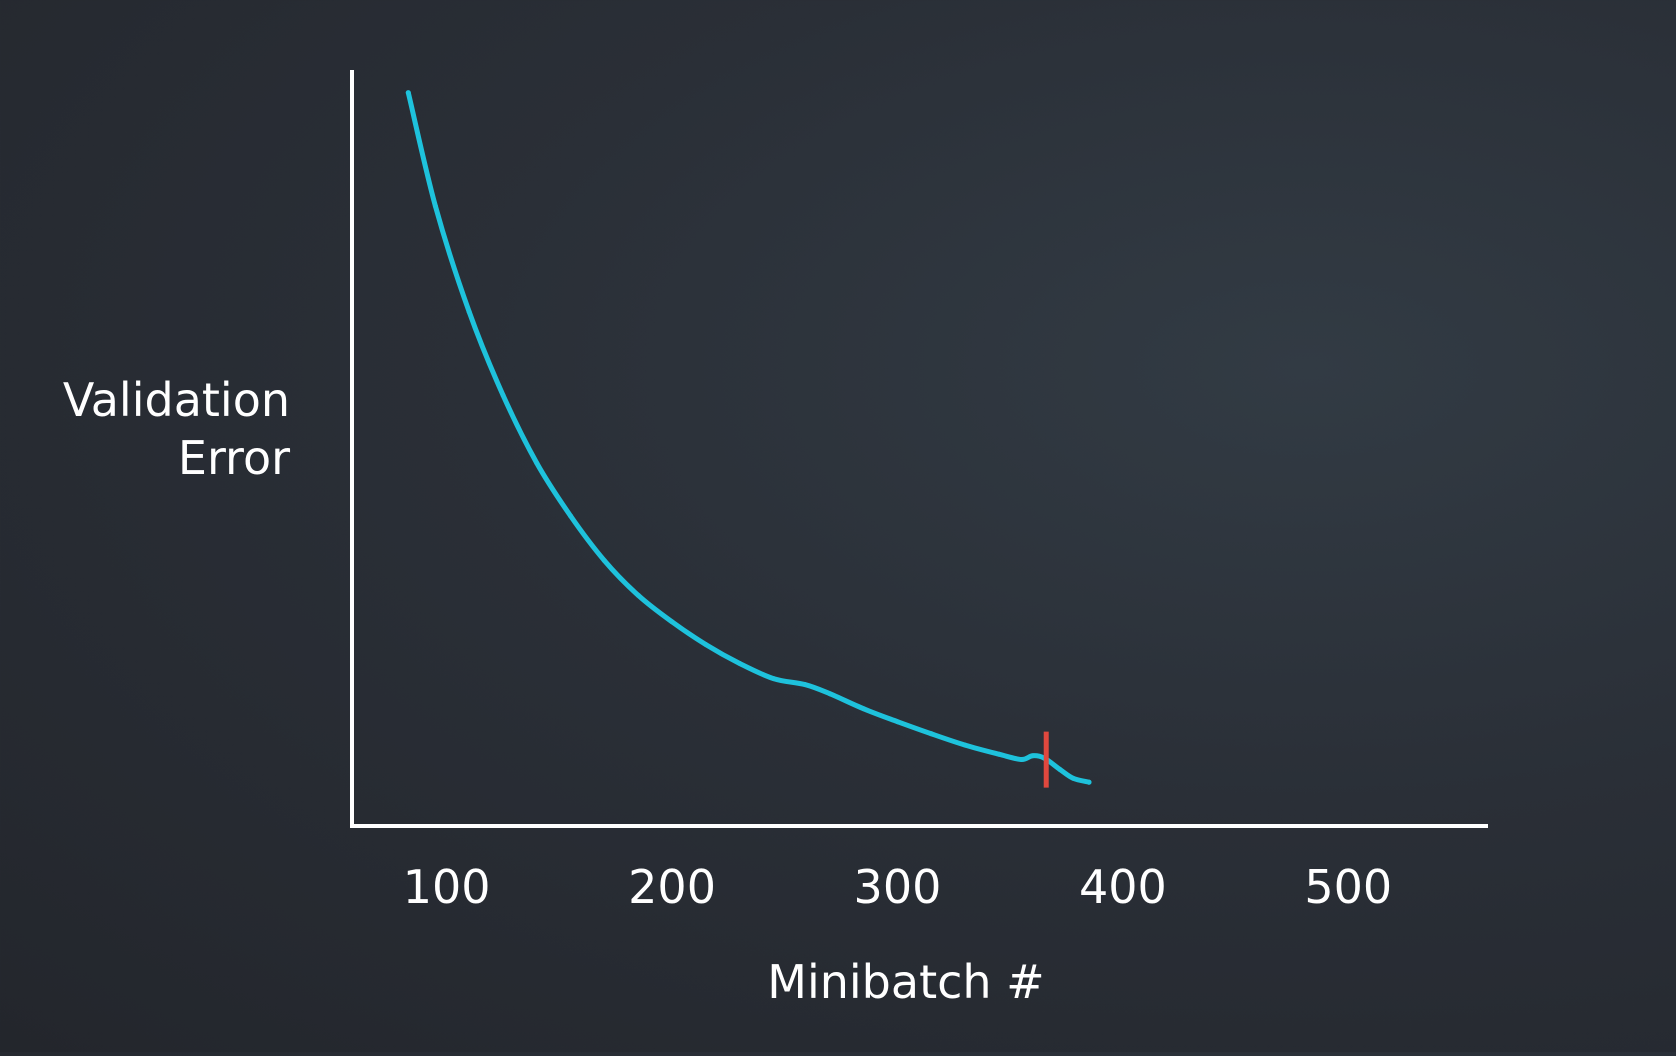  I want to click on x-tick-label-400: 400, so click(1123, 887).